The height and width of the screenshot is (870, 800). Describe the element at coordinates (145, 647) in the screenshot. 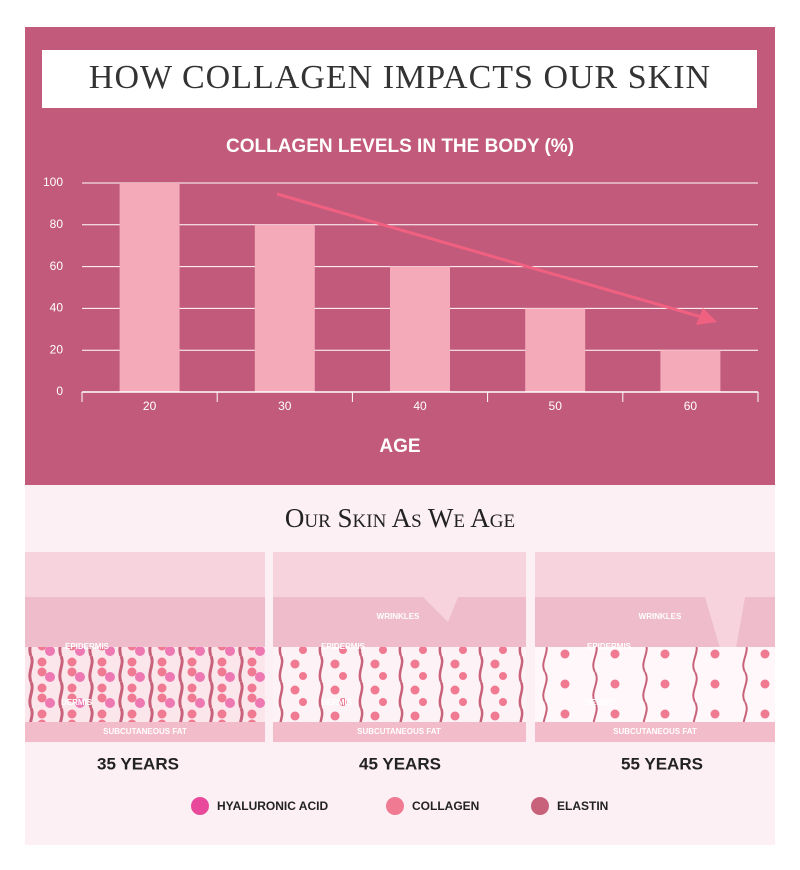

I see `skin-illustration: EPIDERMIS DERMIS SUBCUTANEOUS FAT` at that location.